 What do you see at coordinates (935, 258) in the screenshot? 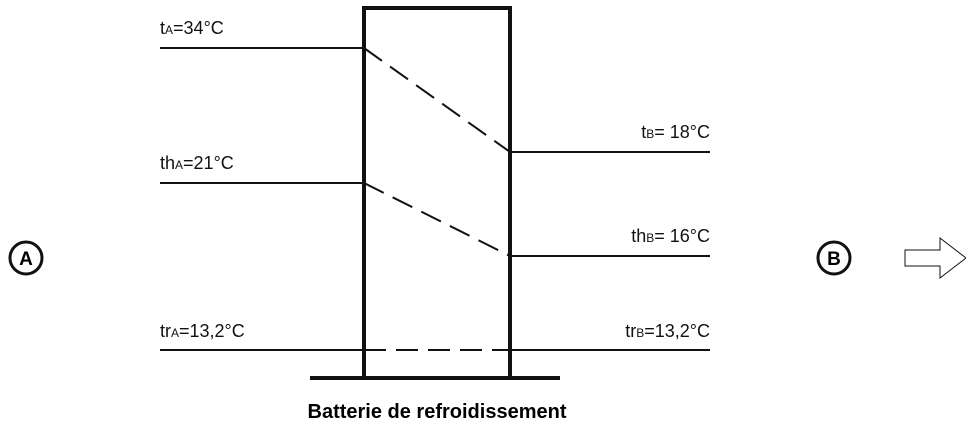
I see `arrow` at bounding box center [935, 258].